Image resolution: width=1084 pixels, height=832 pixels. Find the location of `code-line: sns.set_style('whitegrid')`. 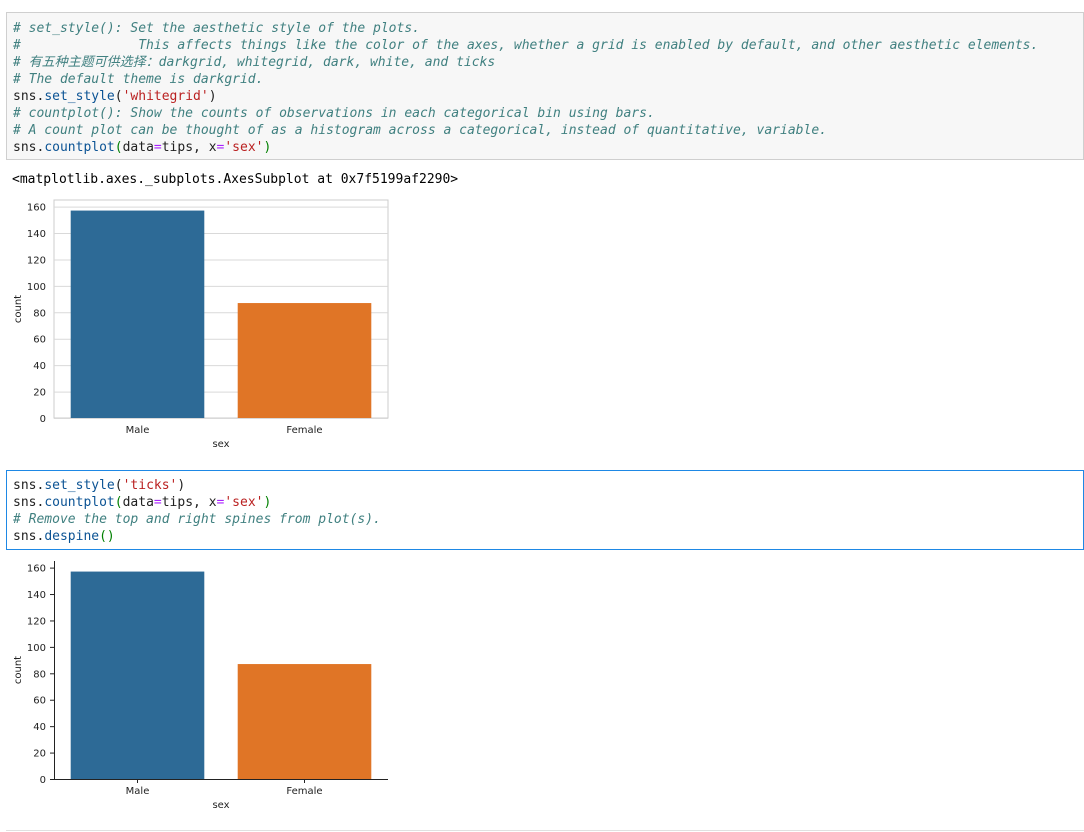

code-line: sns.set_style('whitegrid') is located at coordinates (115, 96).